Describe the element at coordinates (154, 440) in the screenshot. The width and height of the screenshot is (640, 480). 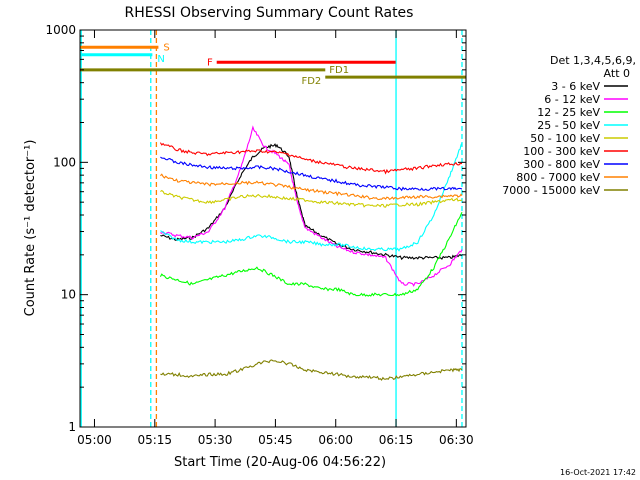
I see `x-tick-label-1: 05:15` at that location.